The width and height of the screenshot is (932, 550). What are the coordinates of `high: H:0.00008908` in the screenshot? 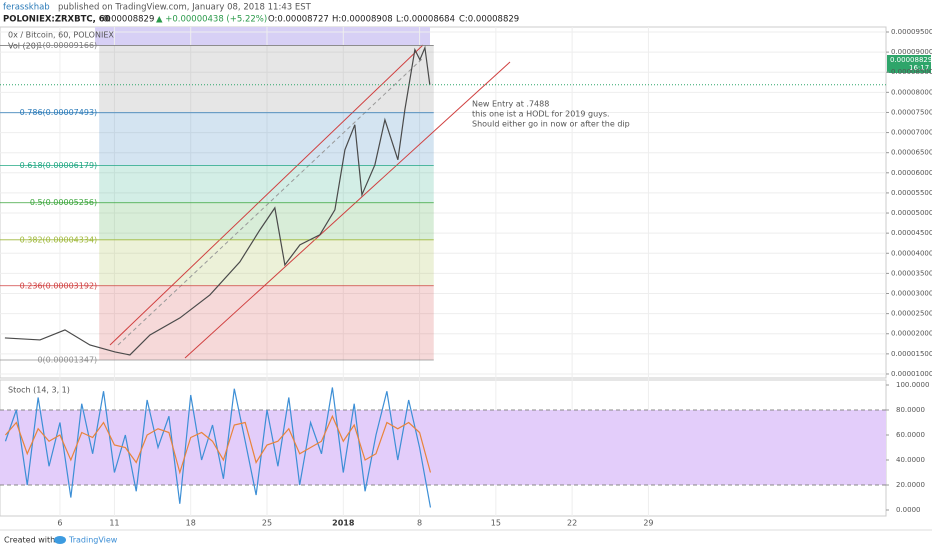 It's located at (362, 20).